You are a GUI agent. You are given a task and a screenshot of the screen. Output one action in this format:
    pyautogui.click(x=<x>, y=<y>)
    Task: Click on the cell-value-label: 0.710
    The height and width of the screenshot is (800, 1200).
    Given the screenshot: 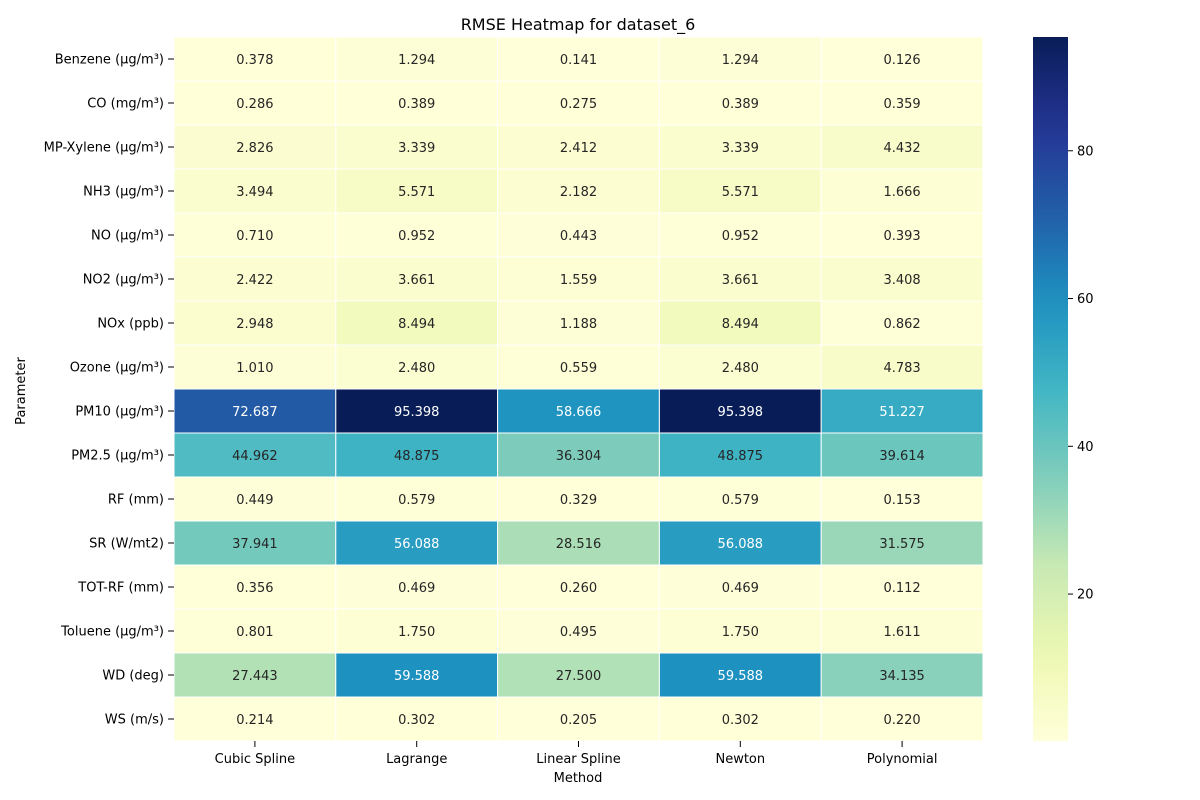 What is the action you would take?
    pyautogui.click(x=254, y=236)
    